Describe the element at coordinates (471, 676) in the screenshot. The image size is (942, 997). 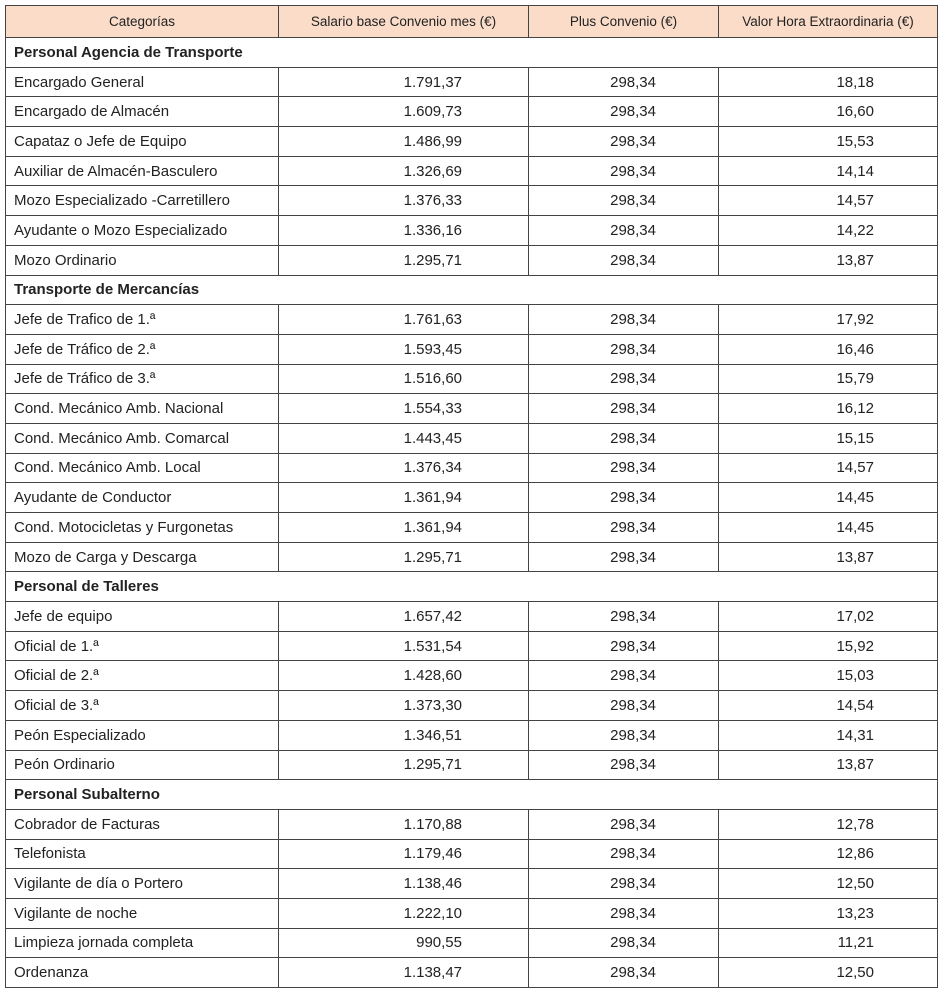
I see `data-row: Oficial de 2.ª 1.428,60 298,34 15,03` at that location.